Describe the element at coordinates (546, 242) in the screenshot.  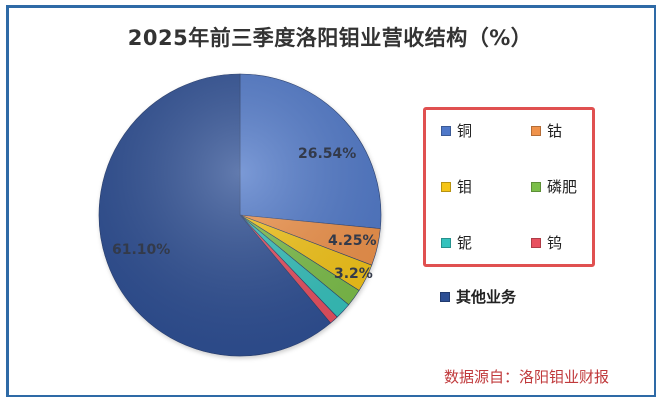
I see `legend-item-tungsten: 钨` at that location.